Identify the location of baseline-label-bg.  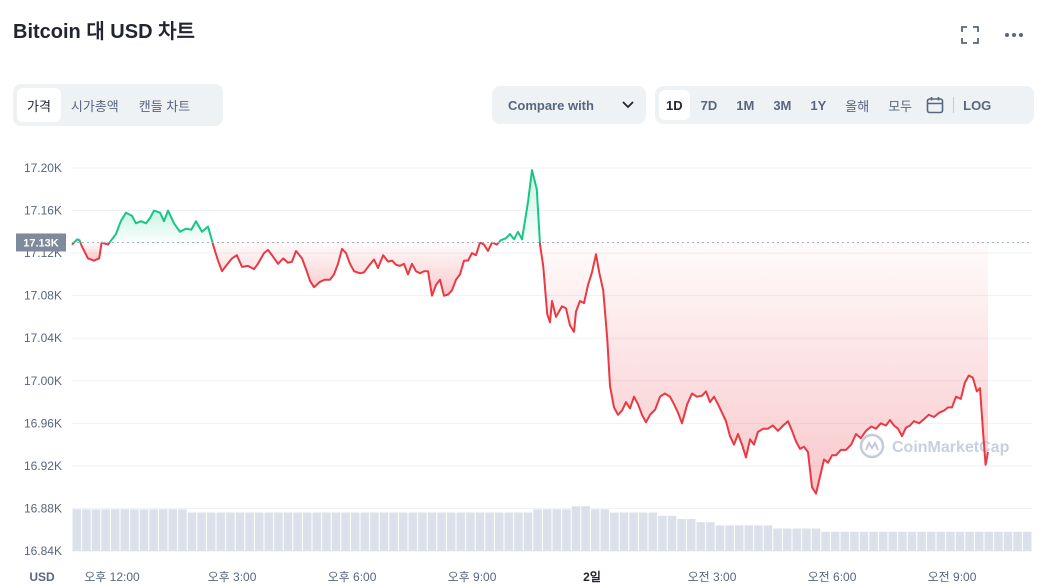
(41, 242).